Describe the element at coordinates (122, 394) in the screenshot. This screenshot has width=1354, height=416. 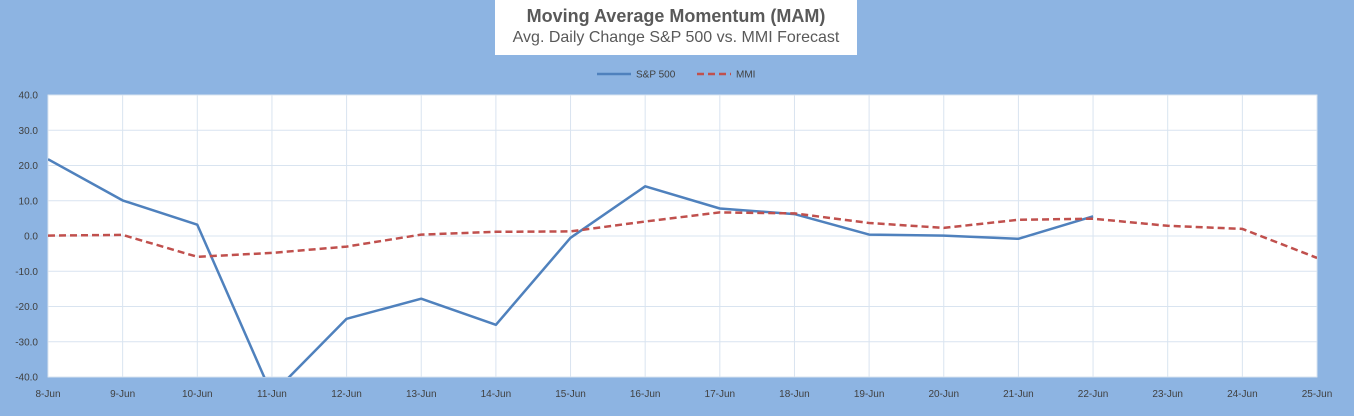
I see `x-tick-label: 9-Jun` at that location.